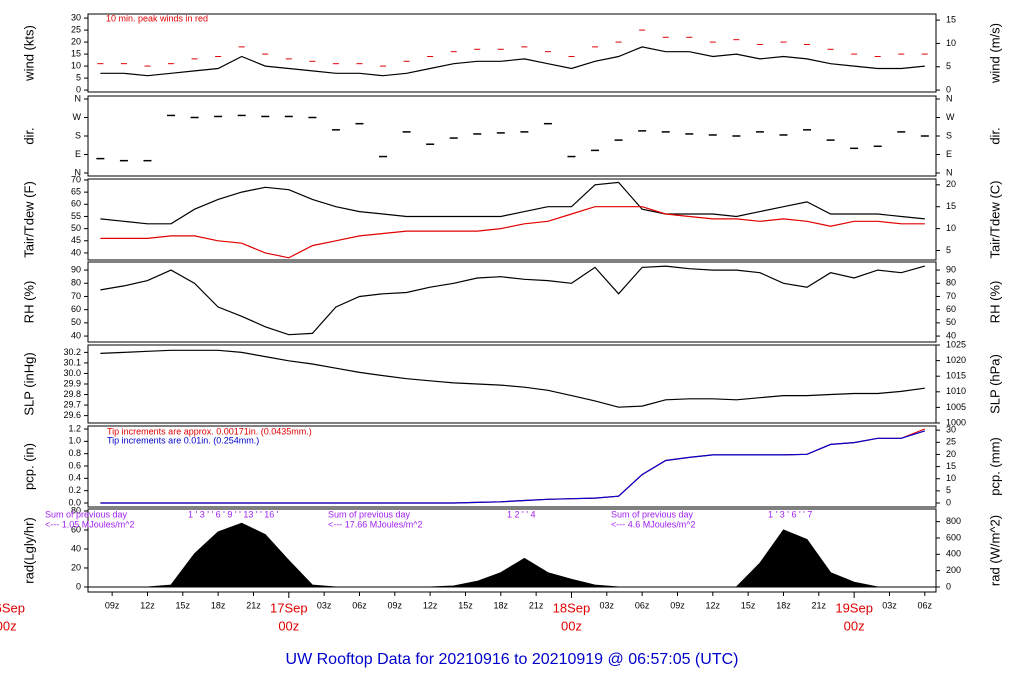 Image resolution: width=1024 pixels, height=700 pixels. Describe the element at coordinates (12, 607) in the screenshot. I see `day-label: 16Sep` at that location.